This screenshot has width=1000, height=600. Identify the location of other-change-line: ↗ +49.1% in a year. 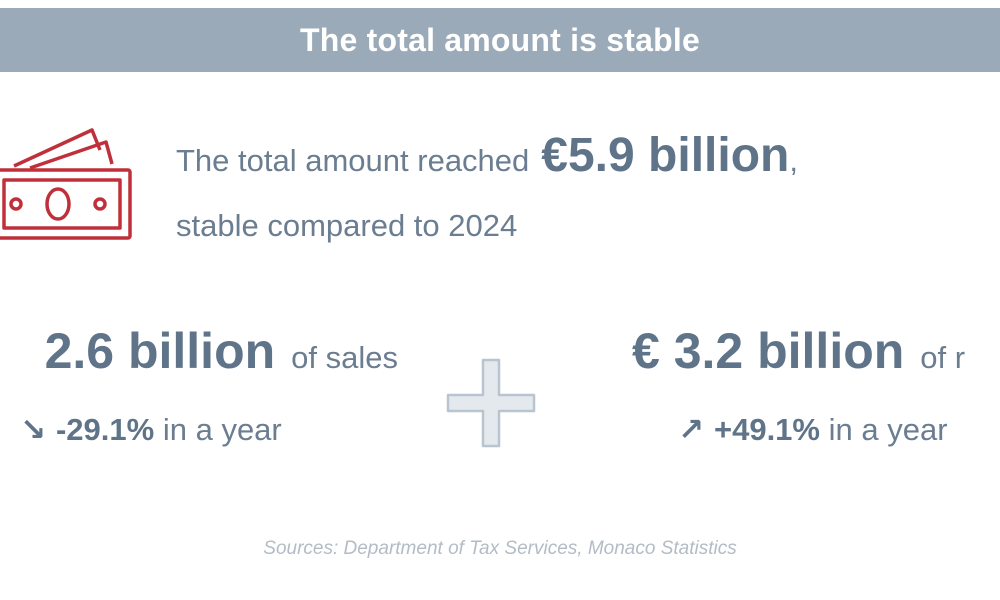
(813, 430).